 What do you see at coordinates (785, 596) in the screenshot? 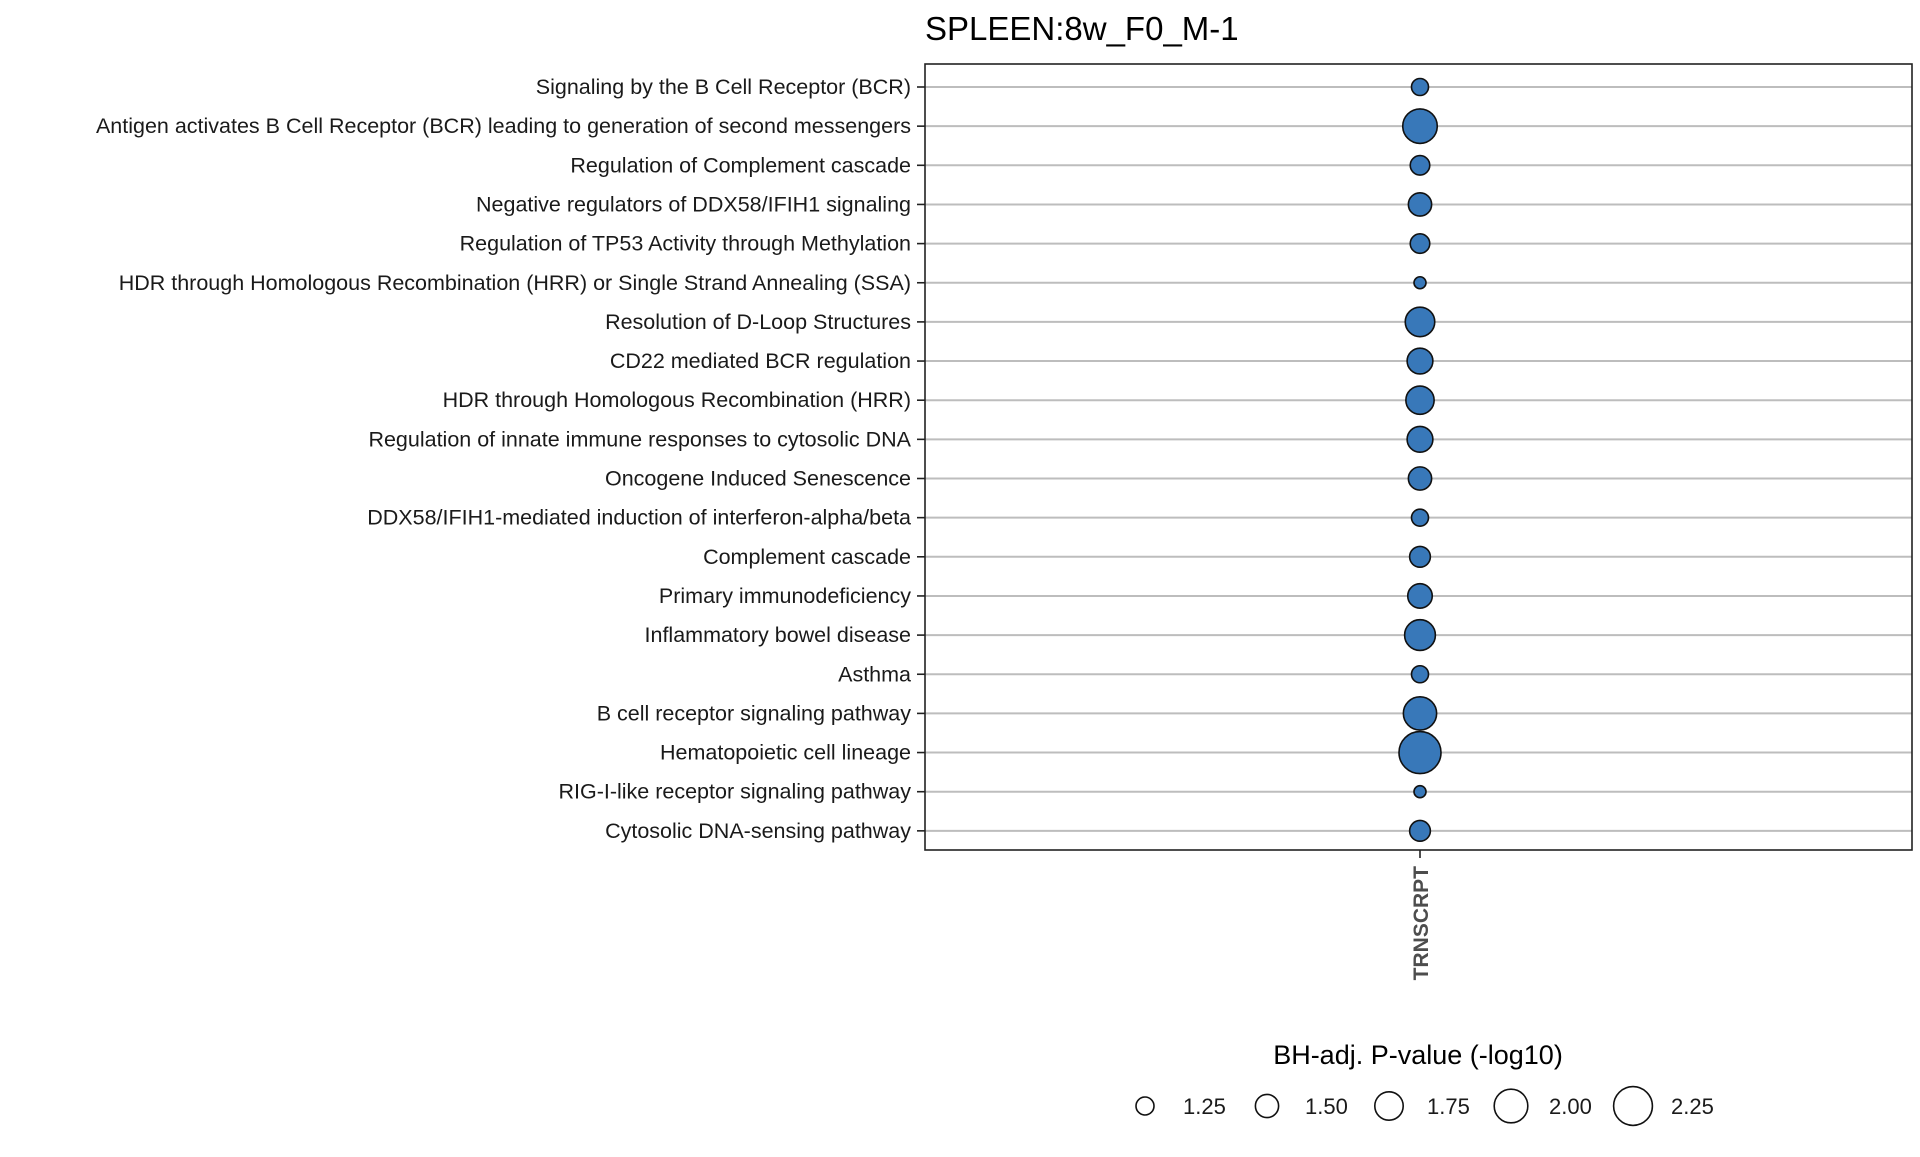
I see `y-tick-label: Primary immunodeficiency` at bounding box center [785, 596].